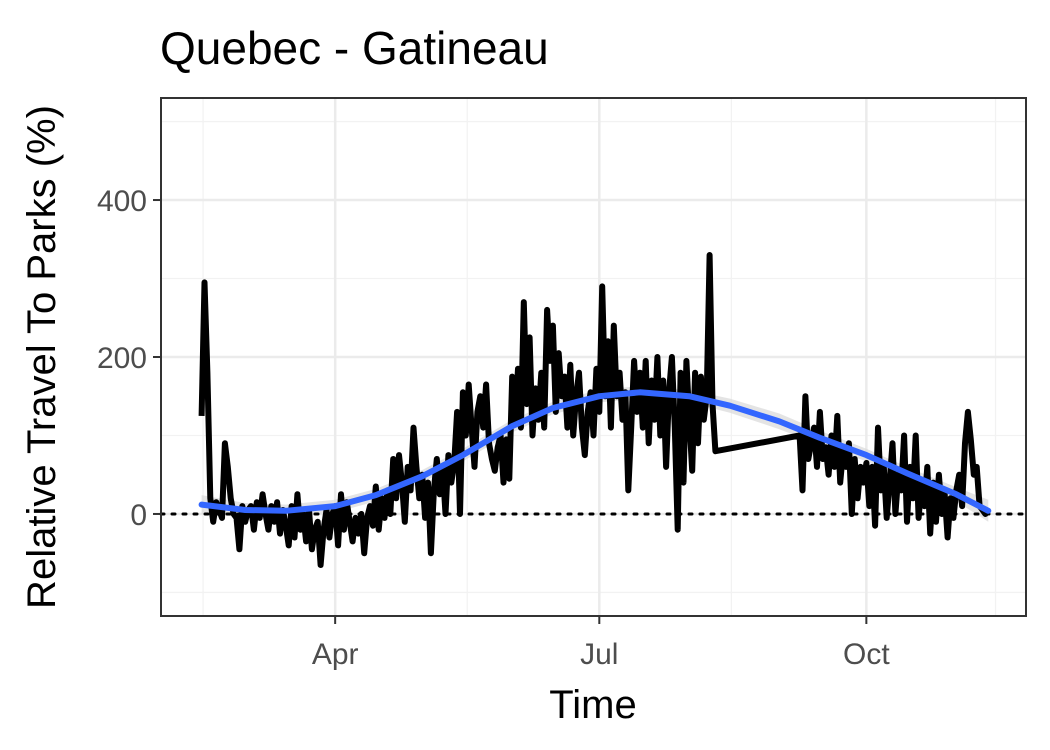  I want to click on y-tick-label: 400, so click(122, 201).